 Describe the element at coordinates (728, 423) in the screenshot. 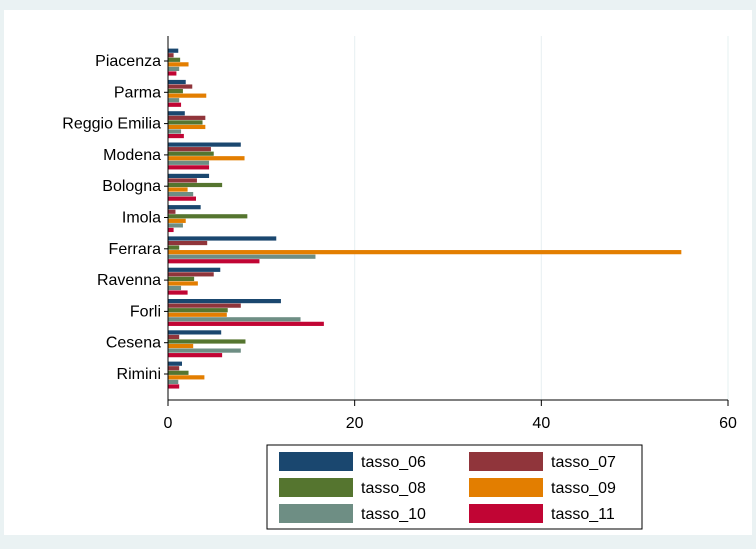

I see `x-tick-label: 60` at that location.